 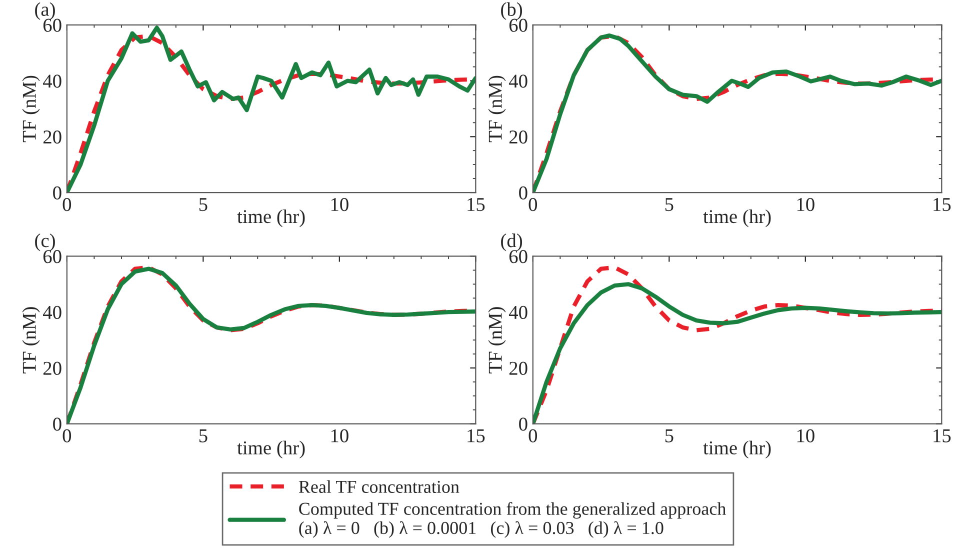 I want to click on legend-label: Real TF concentration, so click(x=379, y=486).